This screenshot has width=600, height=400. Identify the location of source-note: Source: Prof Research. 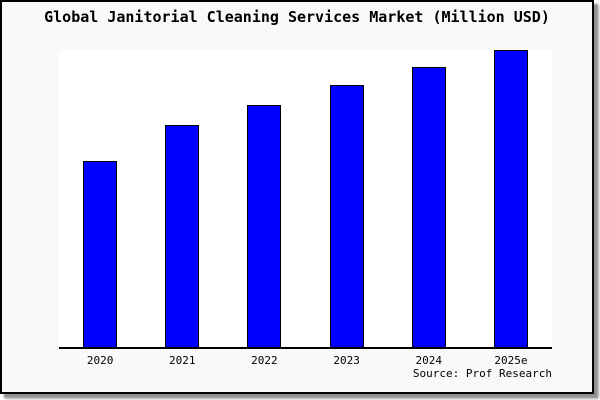
(482, 373).